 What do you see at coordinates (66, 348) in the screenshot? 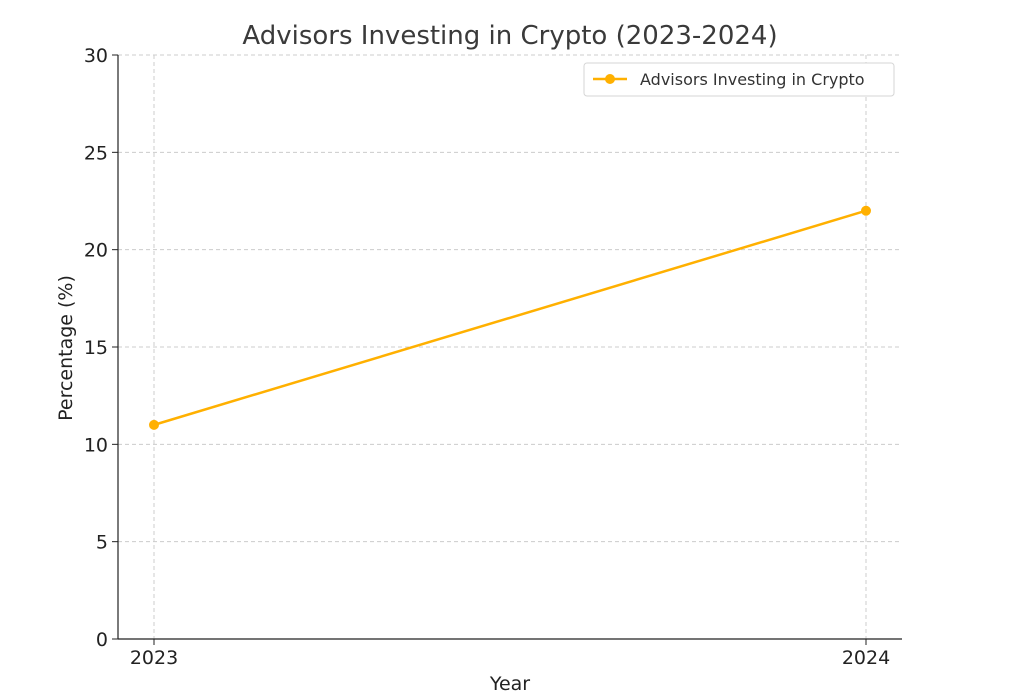
I see `y-axis-label: Percentage (%)` at bounding box center [66, 348].